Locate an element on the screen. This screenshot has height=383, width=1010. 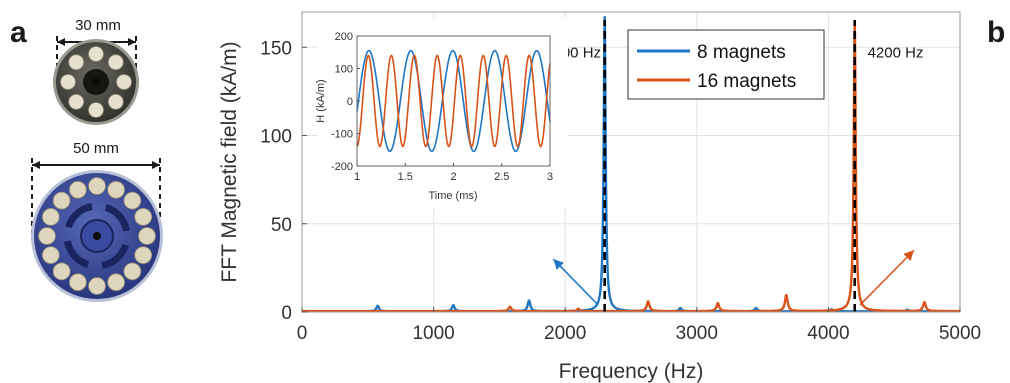
x-tick-label: 0 is located at coordinates (302, 333).